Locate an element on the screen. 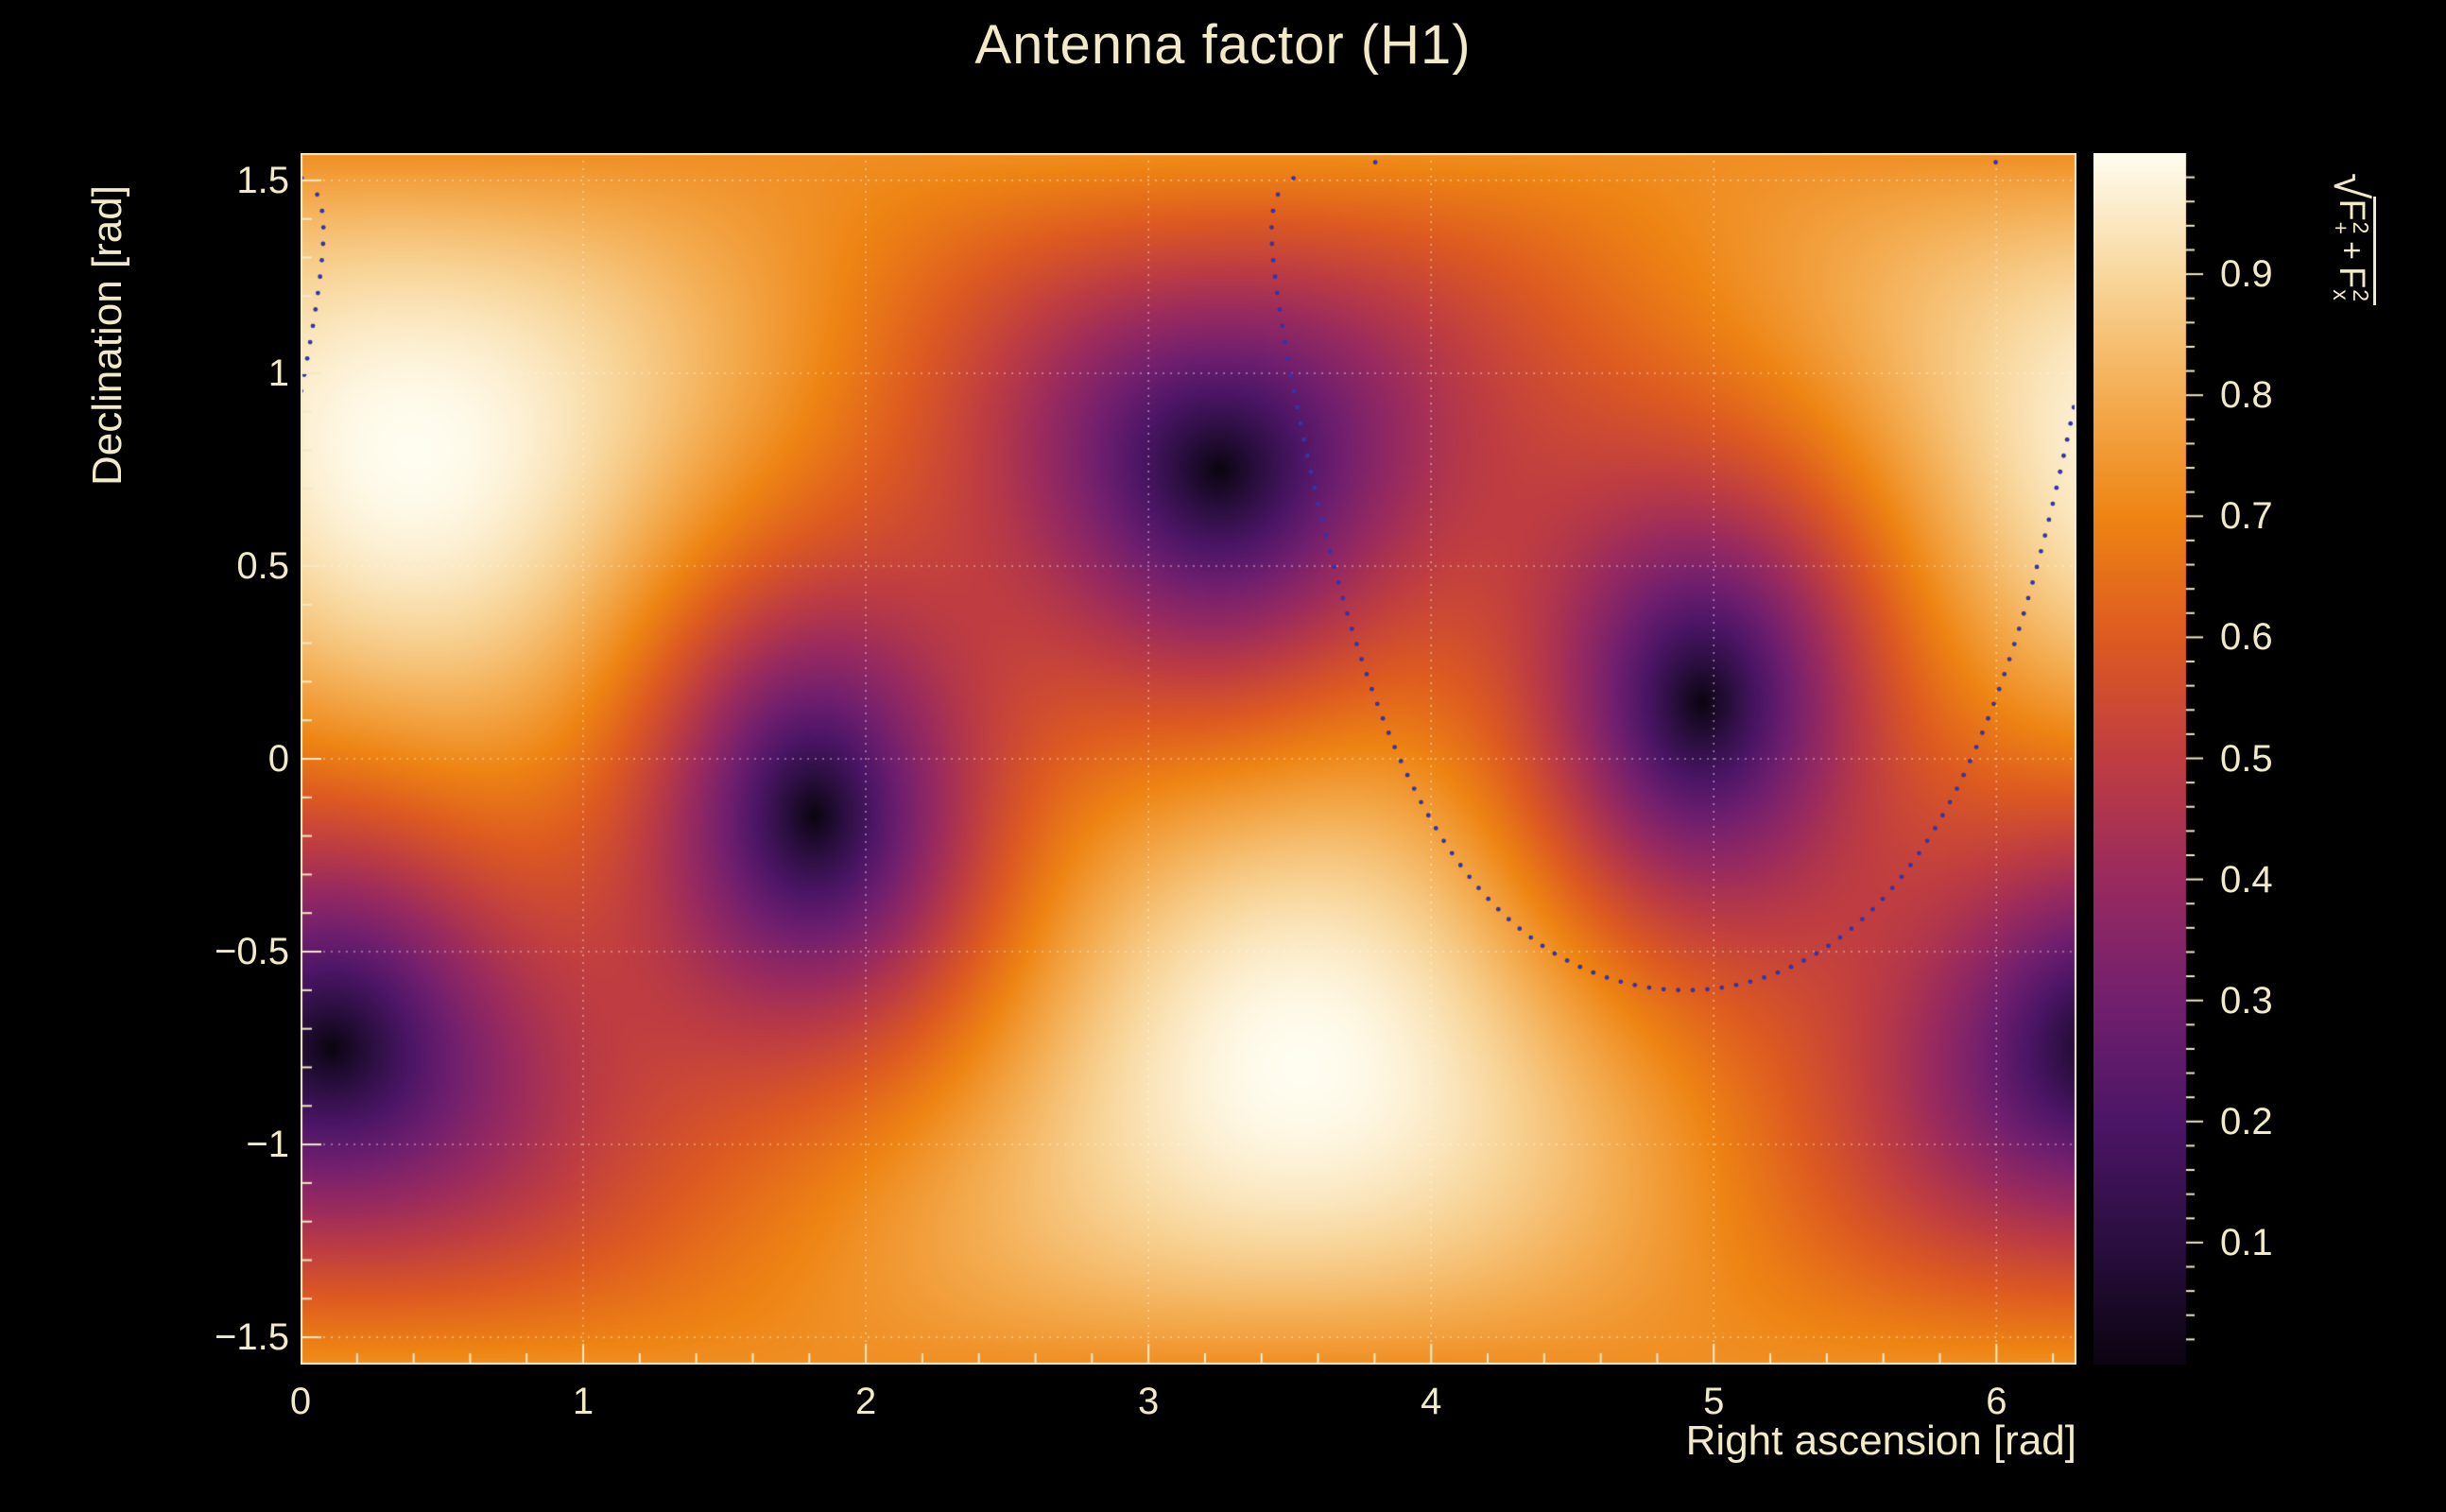 This screenshot has height=1512, width=2446. y-tick-label: 0.5 is located at coordinates (262, 565).